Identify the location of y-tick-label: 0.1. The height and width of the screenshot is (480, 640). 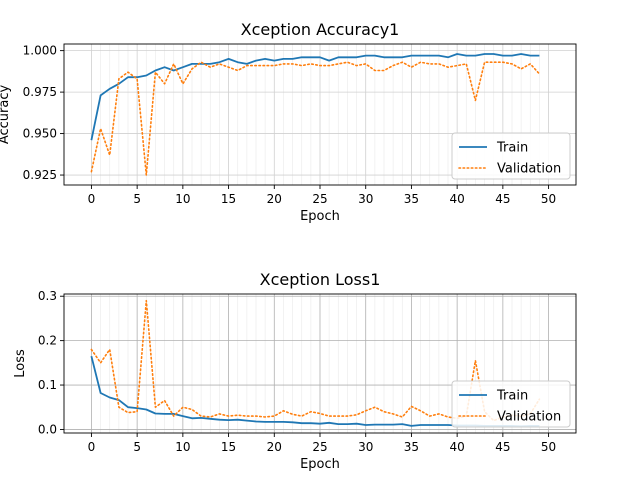
(47, 385).